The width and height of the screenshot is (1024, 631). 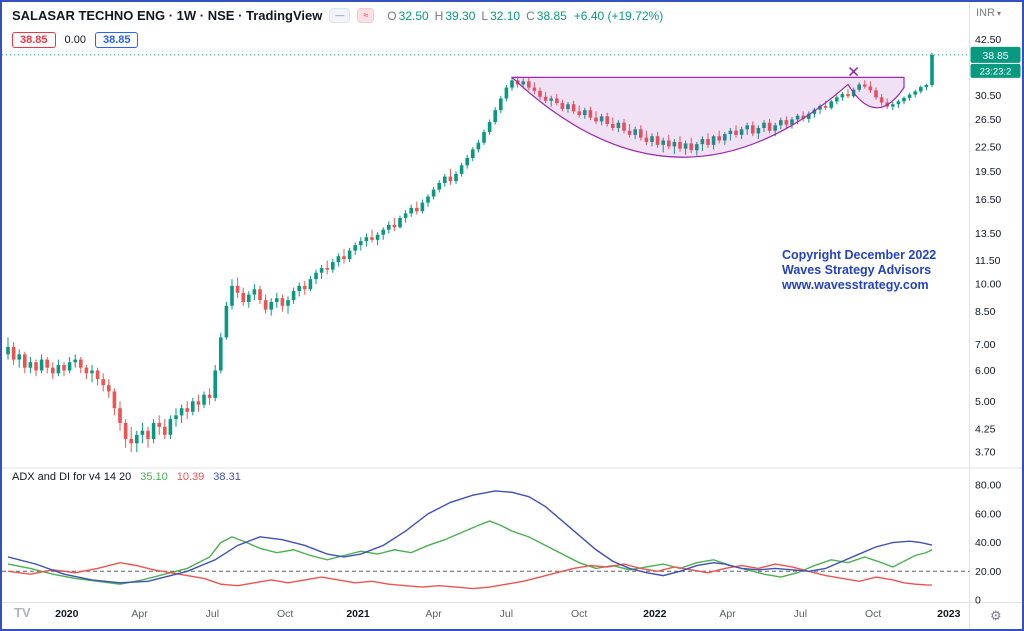 What do you see at coordinates (988, 13) in the screenshot?
I see `currency-selector: INR ▾` at bounding box center [988, 13].